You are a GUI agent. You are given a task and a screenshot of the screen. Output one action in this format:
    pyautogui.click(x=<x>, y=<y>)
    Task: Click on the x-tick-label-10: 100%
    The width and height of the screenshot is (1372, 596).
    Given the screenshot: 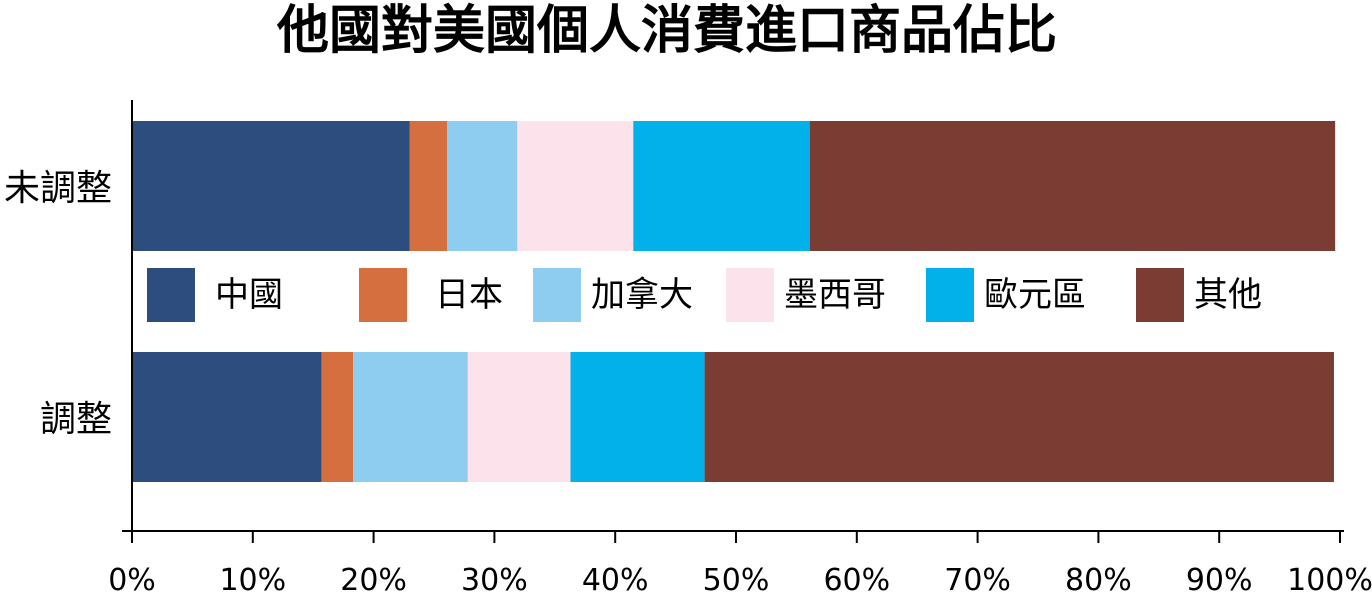 What is the action you would take?
    pyautogui.click(x=1329, y=579)
    